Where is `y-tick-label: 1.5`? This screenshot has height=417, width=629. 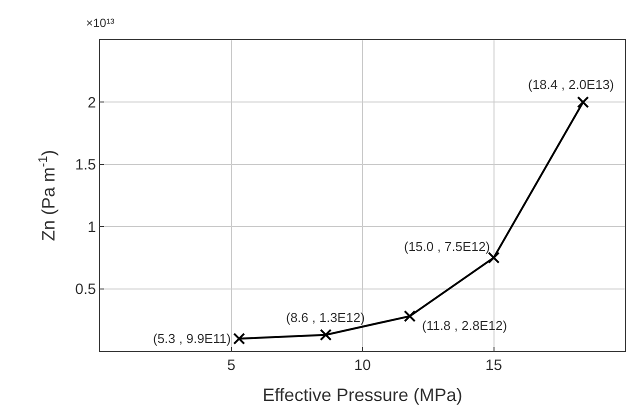 y-tick-label: 1.5 is located at coordinates (85, 165).